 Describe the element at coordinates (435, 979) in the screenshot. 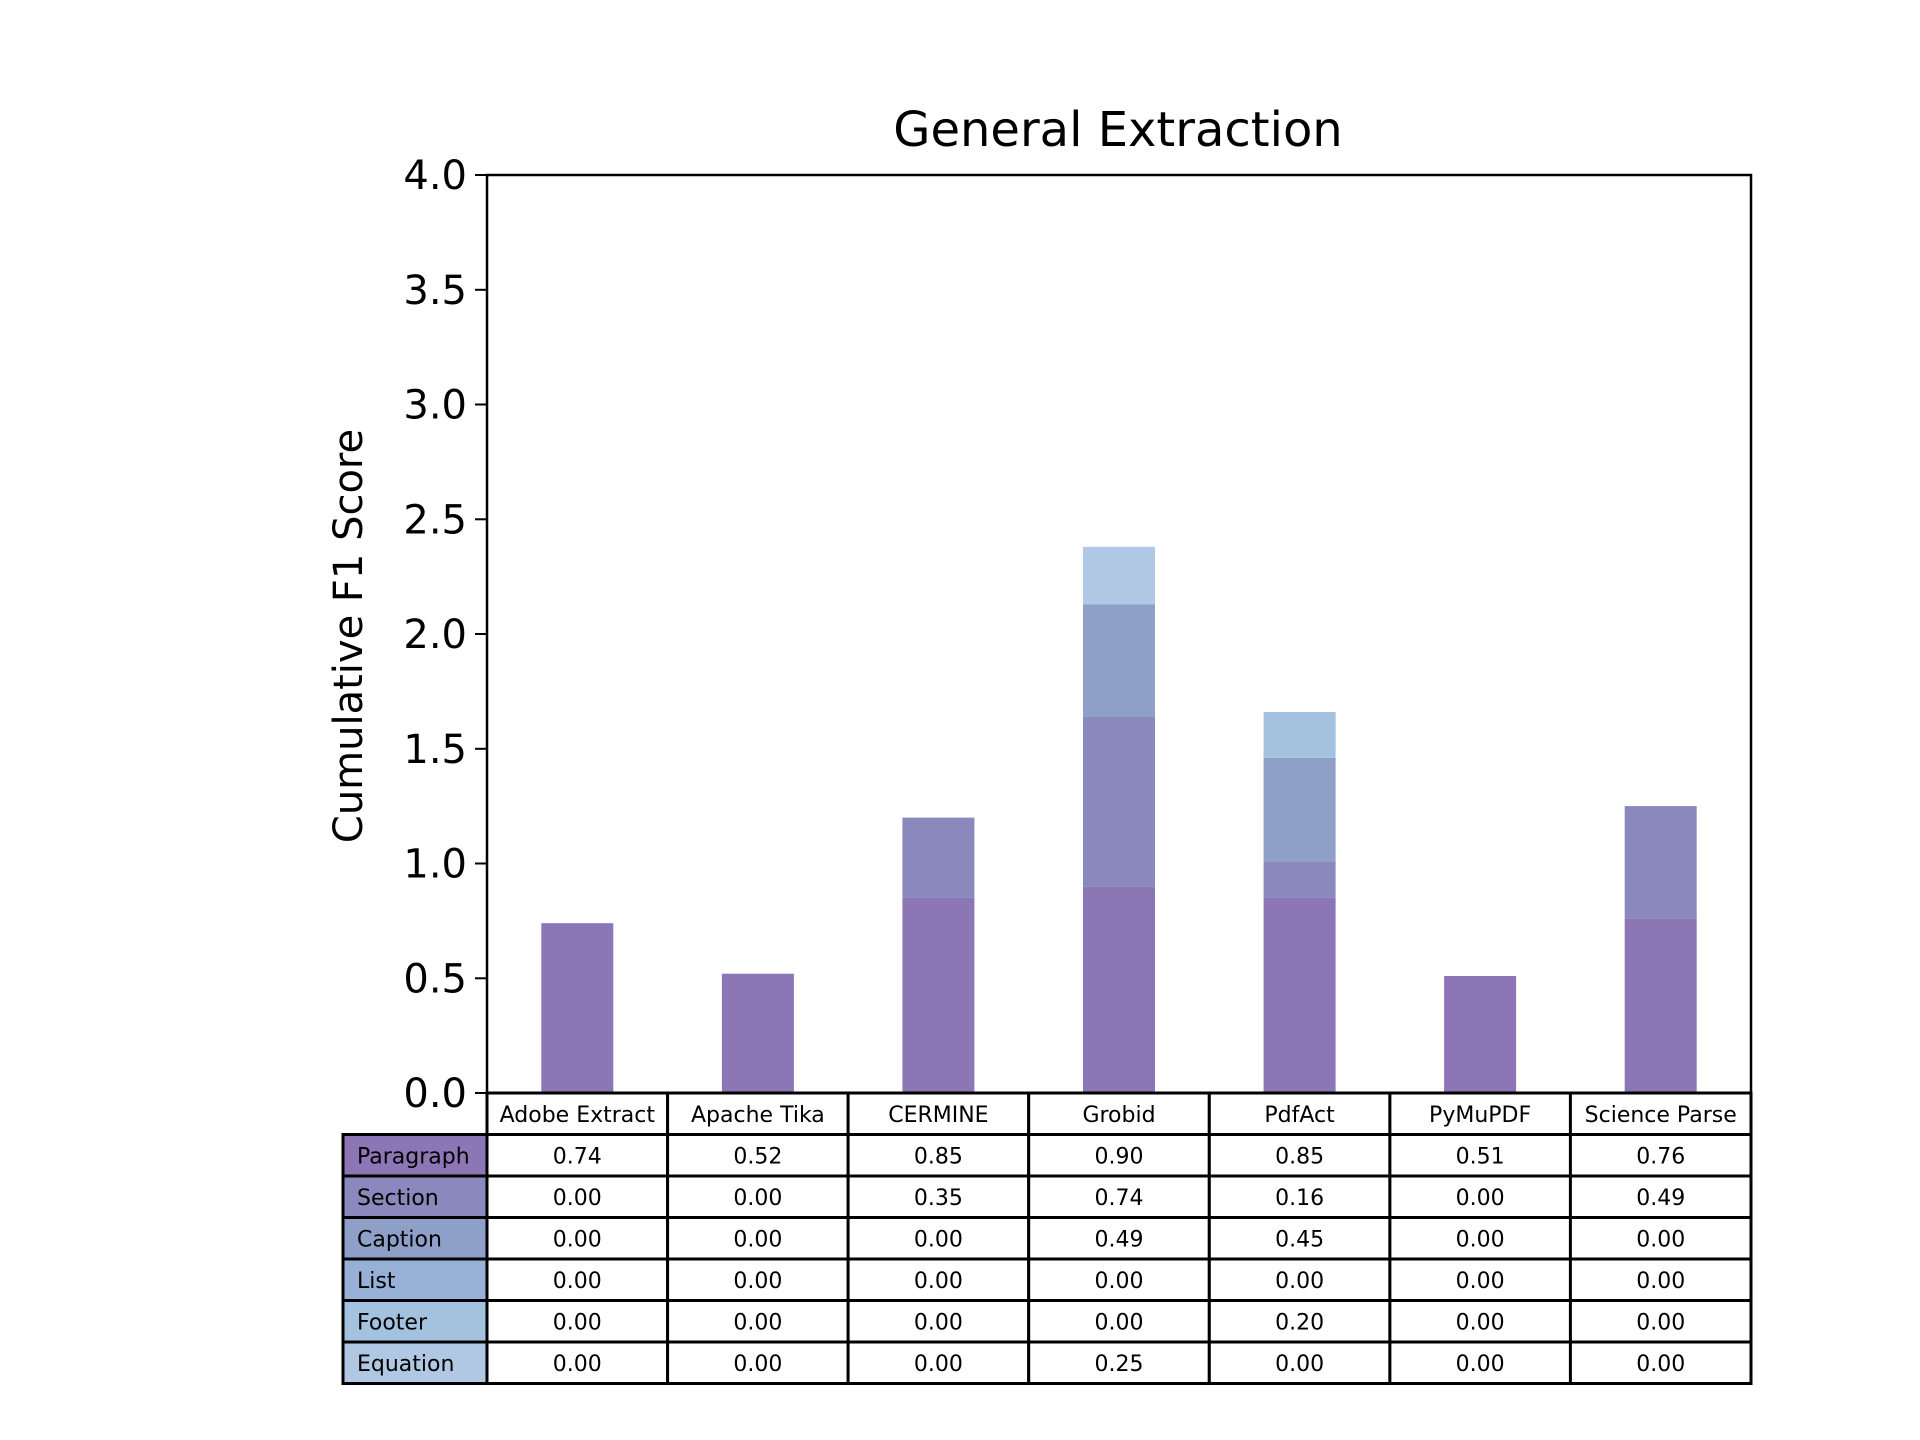

I see `y-tick-label: 0.5` at that location.